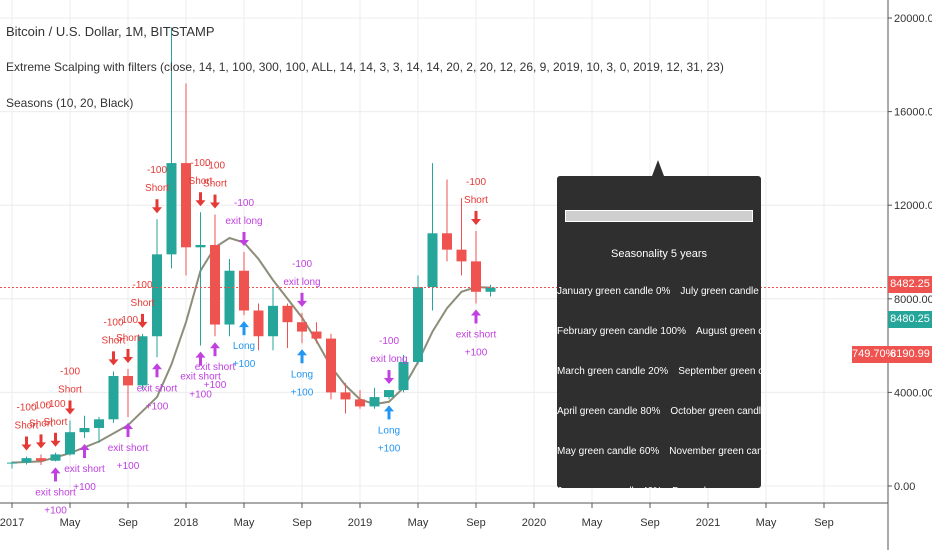  What do you see at coordinates (716, 487) in the screenshot?
I see `seasonality-cell-right: December green candle 20%` at bounding box center [716, 487].